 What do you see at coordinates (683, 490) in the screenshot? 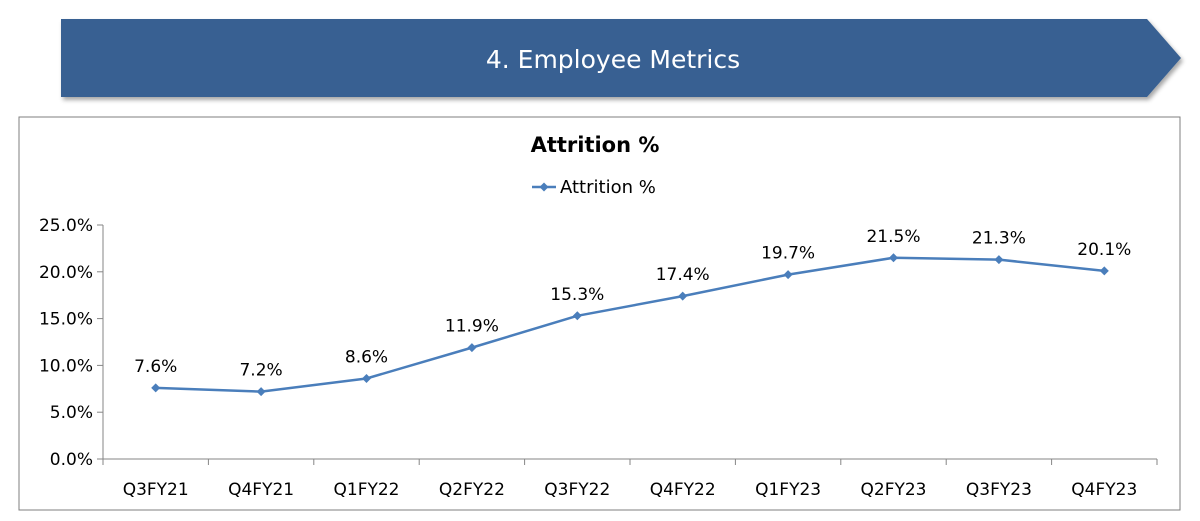
I see `x-tick-label: Q4FY22` at bounding box center [683, 490].